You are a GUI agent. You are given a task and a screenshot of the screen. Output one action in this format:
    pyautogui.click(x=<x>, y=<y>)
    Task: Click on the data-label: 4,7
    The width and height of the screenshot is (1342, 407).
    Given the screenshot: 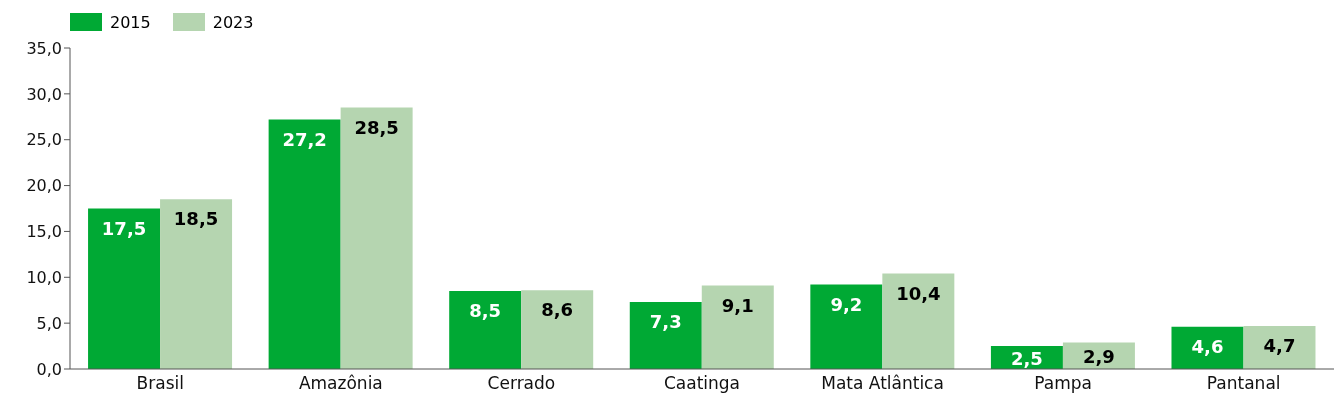 What is the action you would take?
    pyautogui.click(x=1279, y=345)
    